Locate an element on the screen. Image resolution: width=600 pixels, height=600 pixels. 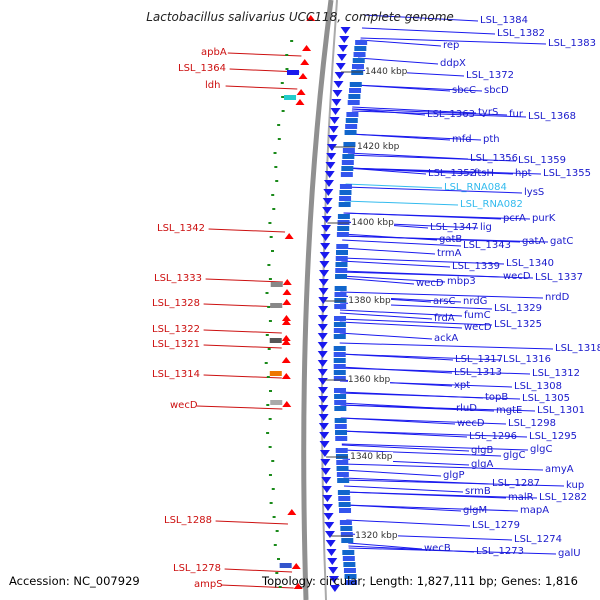
inner-label: mbp3 is located at coordinates (461, 281).